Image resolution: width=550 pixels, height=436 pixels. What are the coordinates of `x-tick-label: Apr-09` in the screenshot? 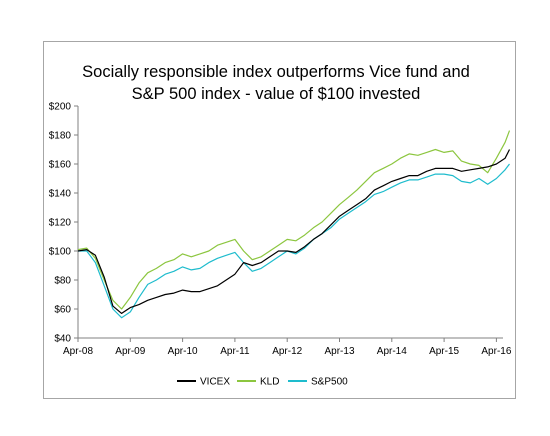 It's located at (130, 351).